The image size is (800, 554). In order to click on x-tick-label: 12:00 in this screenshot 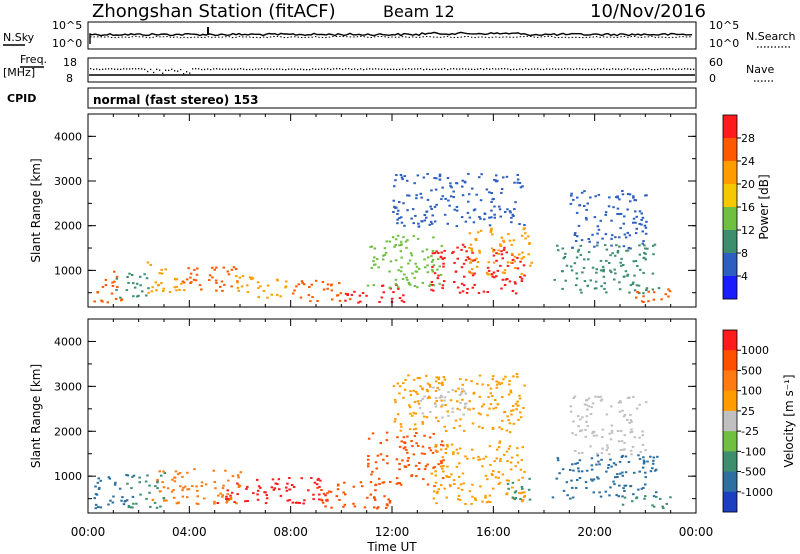, I will do `click(392, 532)`.